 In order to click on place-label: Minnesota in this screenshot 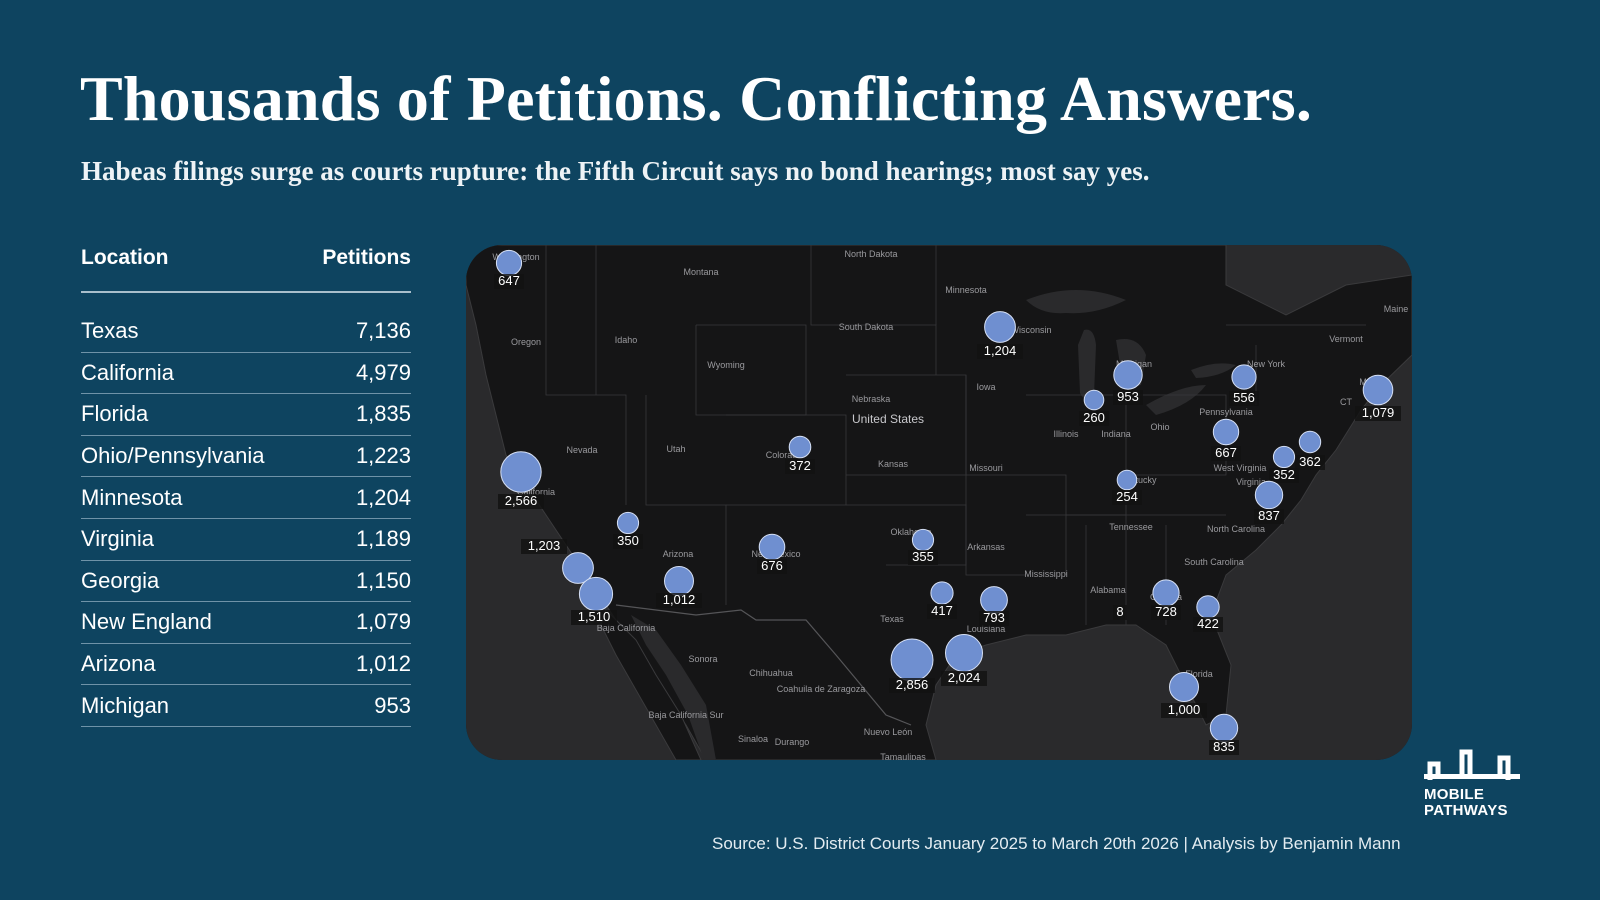, I will do `click(966, 290)`.